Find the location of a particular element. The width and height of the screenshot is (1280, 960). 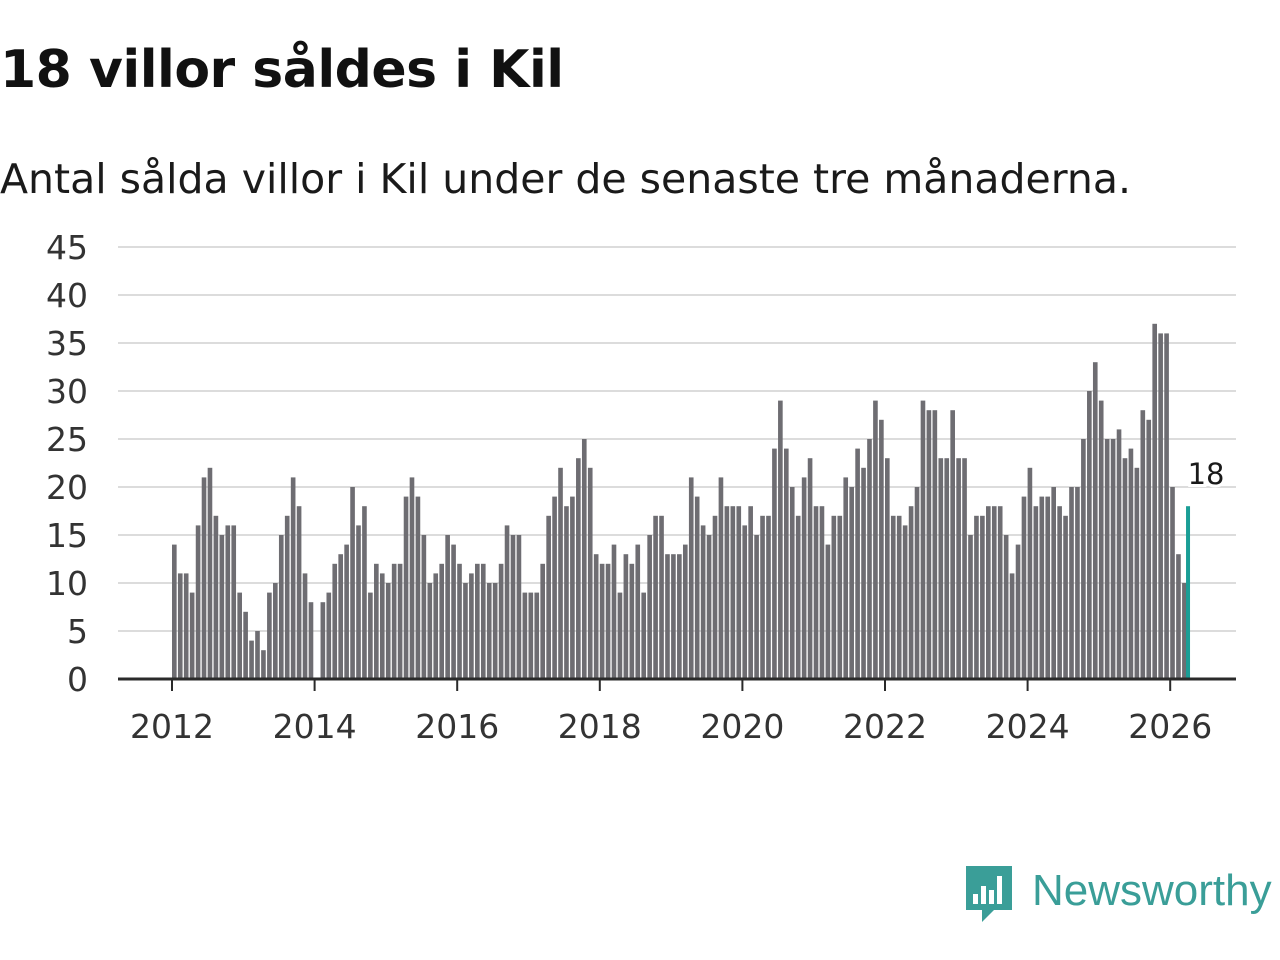

chart-title: 18 villor såldes i Kil is located at coordinates (282, 70).